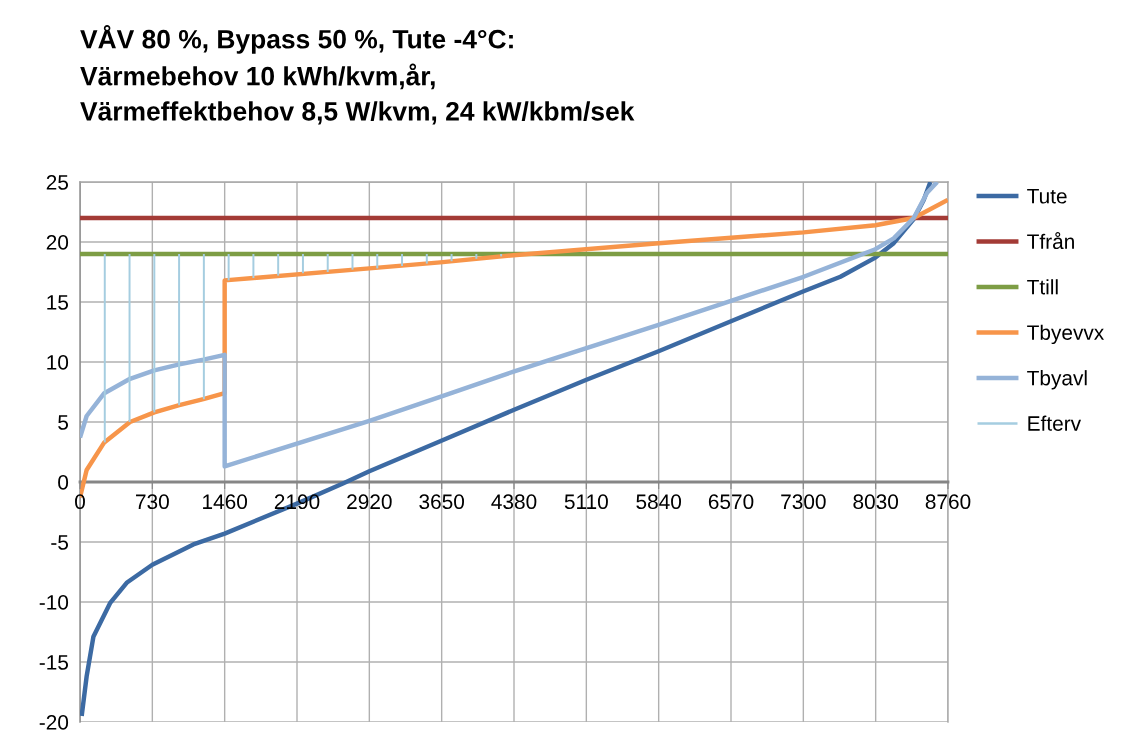  I want to click on y-tick-label: 0, so click(63, 482).